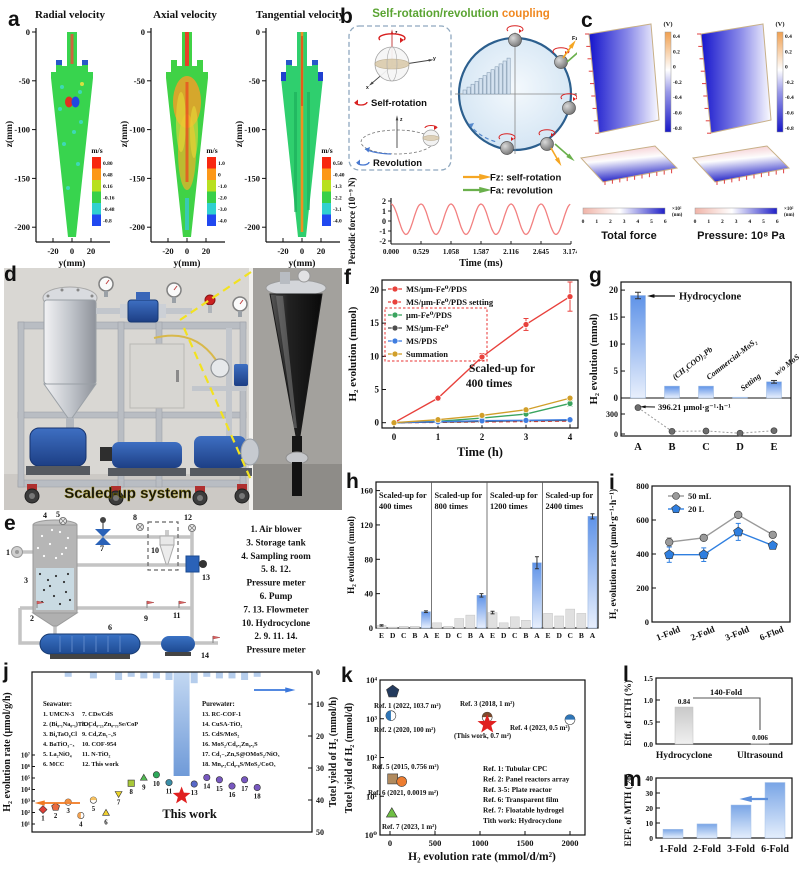 This screenshot has height=870, width=799. What do you see at coordinates (169, 792) in the screenshot?
I see `point-number: 11` at bounding box center [169, 792].